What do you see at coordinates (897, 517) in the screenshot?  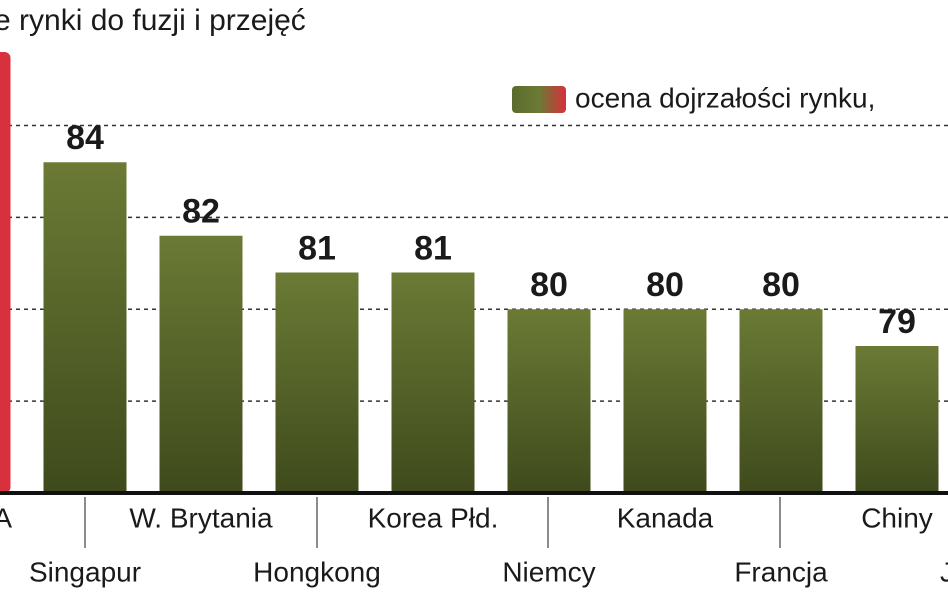 I see `x-tick-label: Chiny` at bounding box center [897, 517].